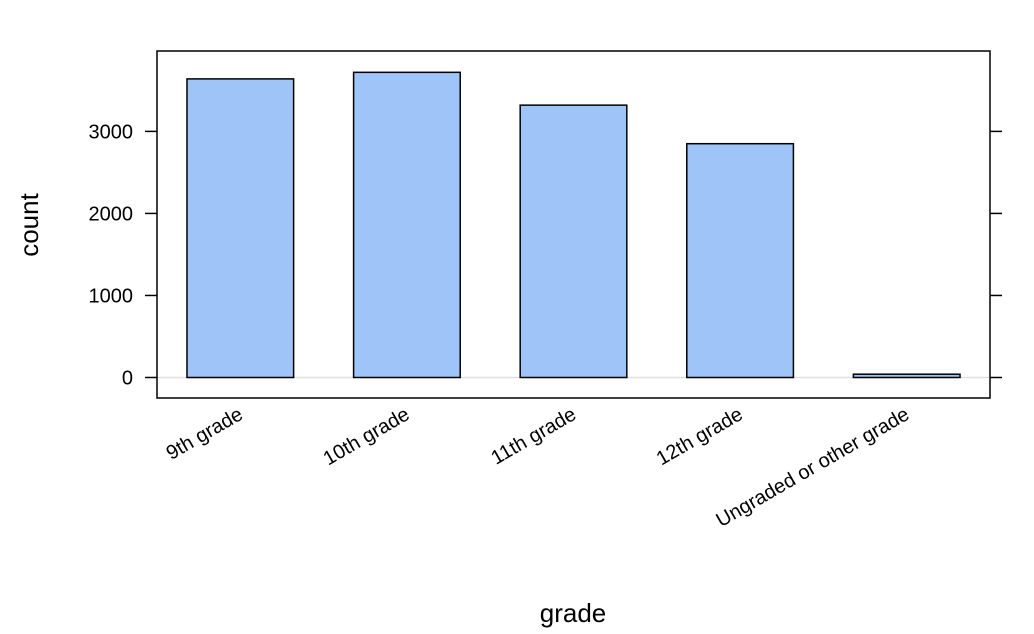 This screenshot has width=1034, height=634. I want to click on y-axis-left: 0 1000 2000 3000, so click(123, 255).